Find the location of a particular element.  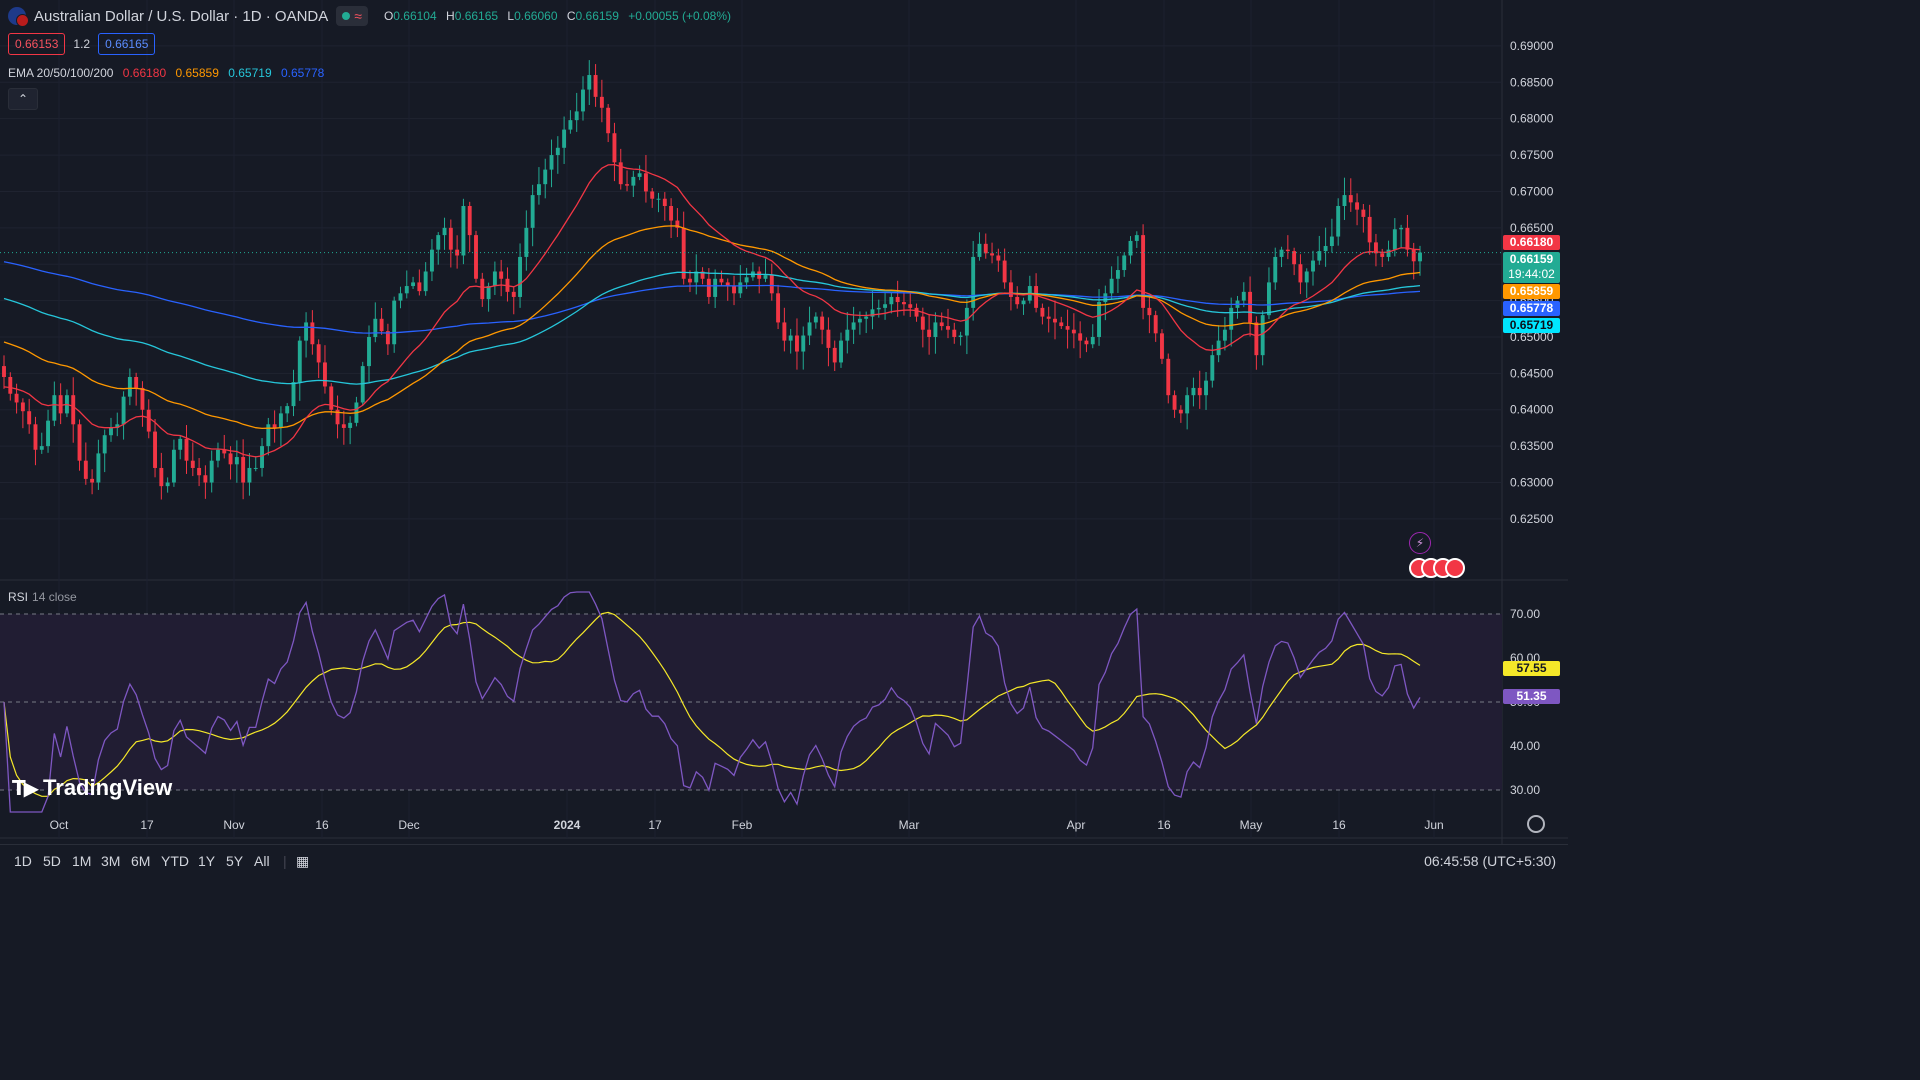

ema20-value: 0.66180 is located at coordinates (144, 73).